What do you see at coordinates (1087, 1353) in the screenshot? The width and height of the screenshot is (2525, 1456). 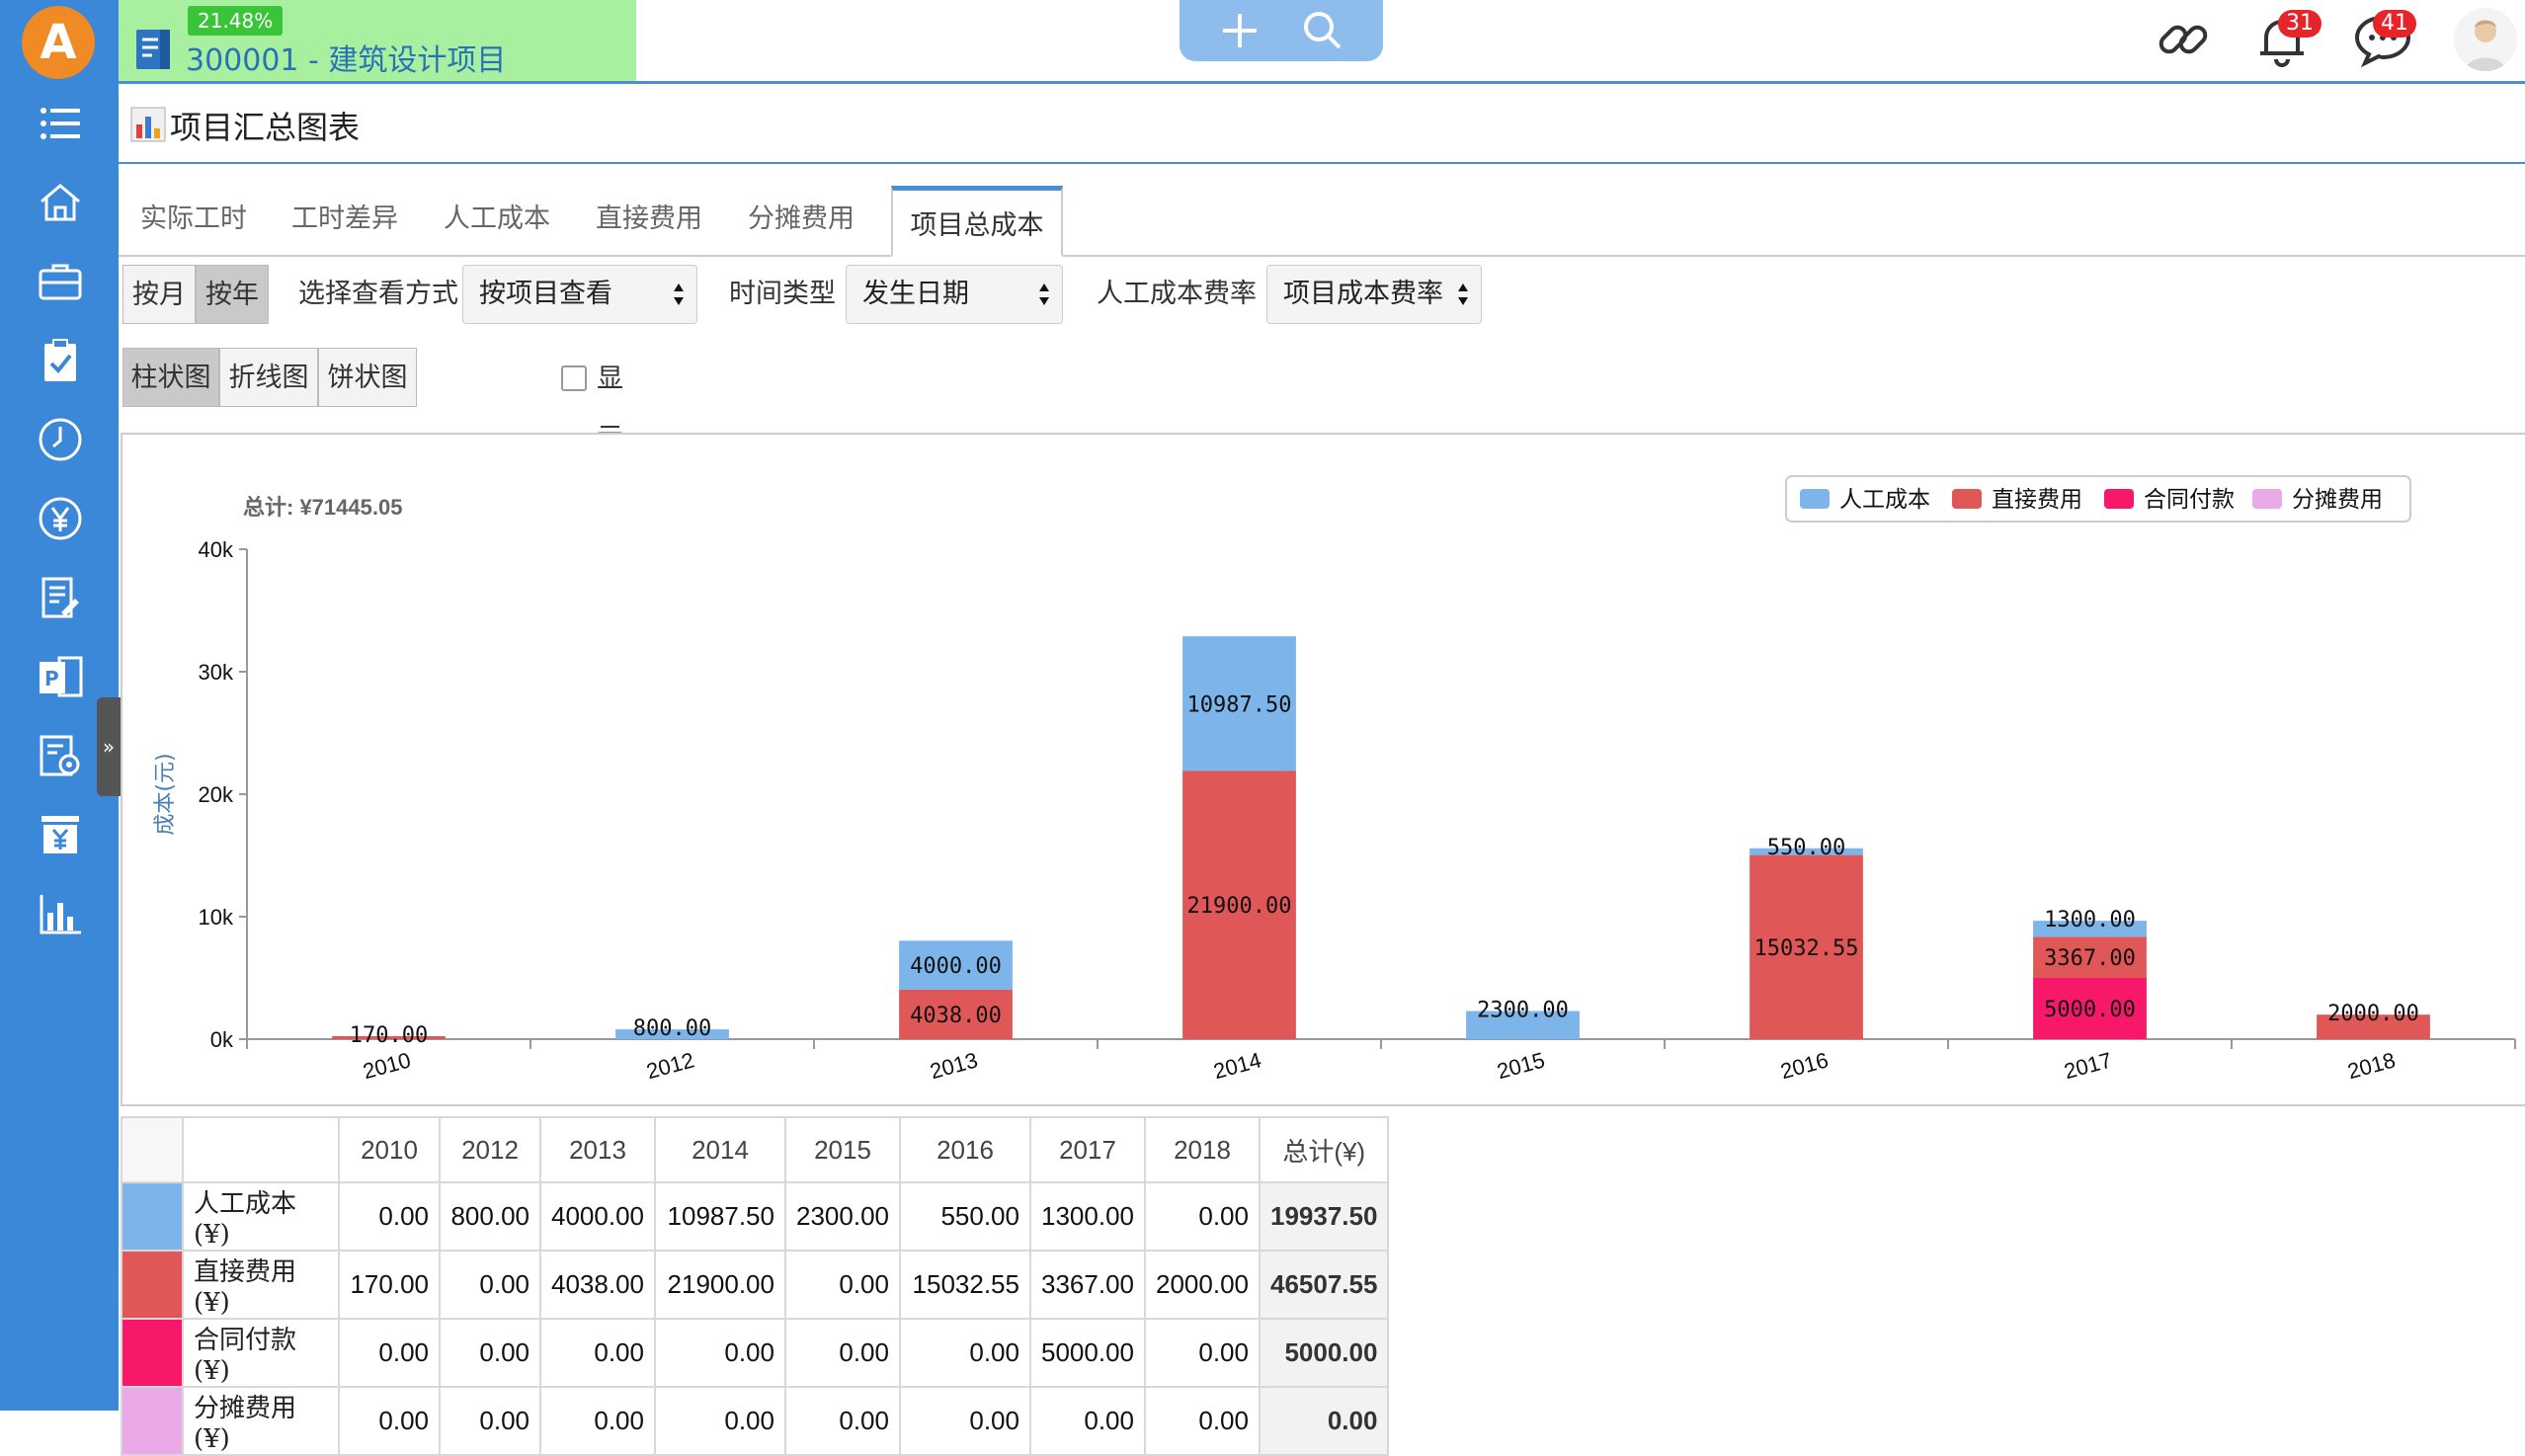 I see `table-cell: 5000.00` at bounding box center [1087, 1353].